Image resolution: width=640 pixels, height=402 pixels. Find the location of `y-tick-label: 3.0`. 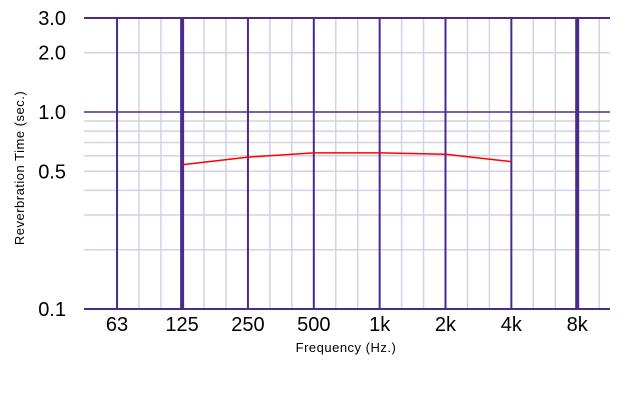

y-tick-label: 3.0 is located at coordinates (52, 19).